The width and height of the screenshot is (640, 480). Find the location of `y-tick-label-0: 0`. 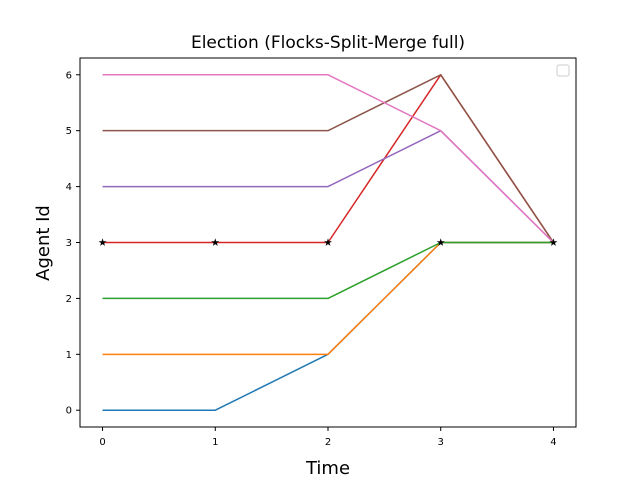

y-tick-label-0: 0 is located at coordinates (69, 411).